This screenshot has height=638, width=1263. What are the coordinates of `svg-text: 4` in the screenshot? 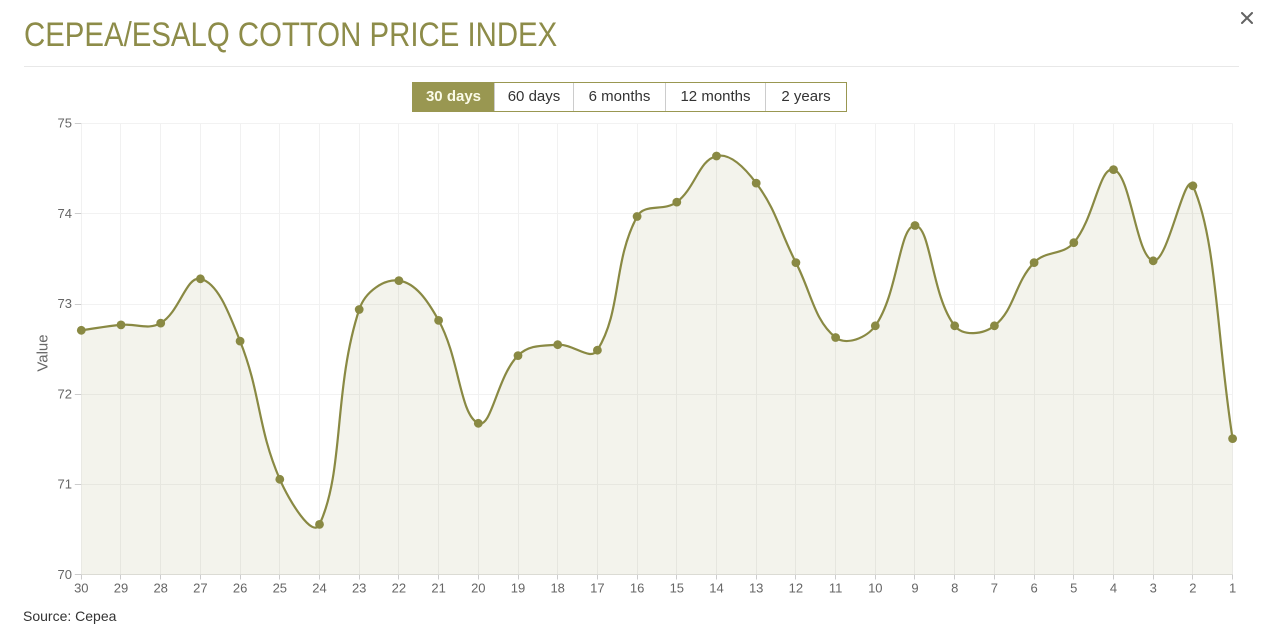 It's located at (1113, 588).